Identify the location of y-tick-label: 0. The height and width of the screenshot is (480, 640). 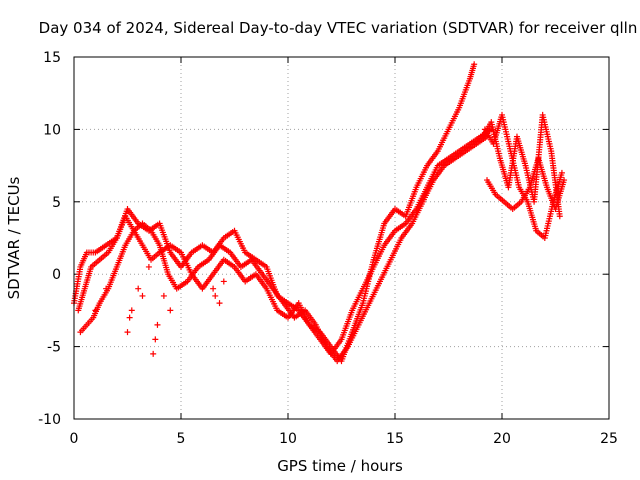
(56, 275).